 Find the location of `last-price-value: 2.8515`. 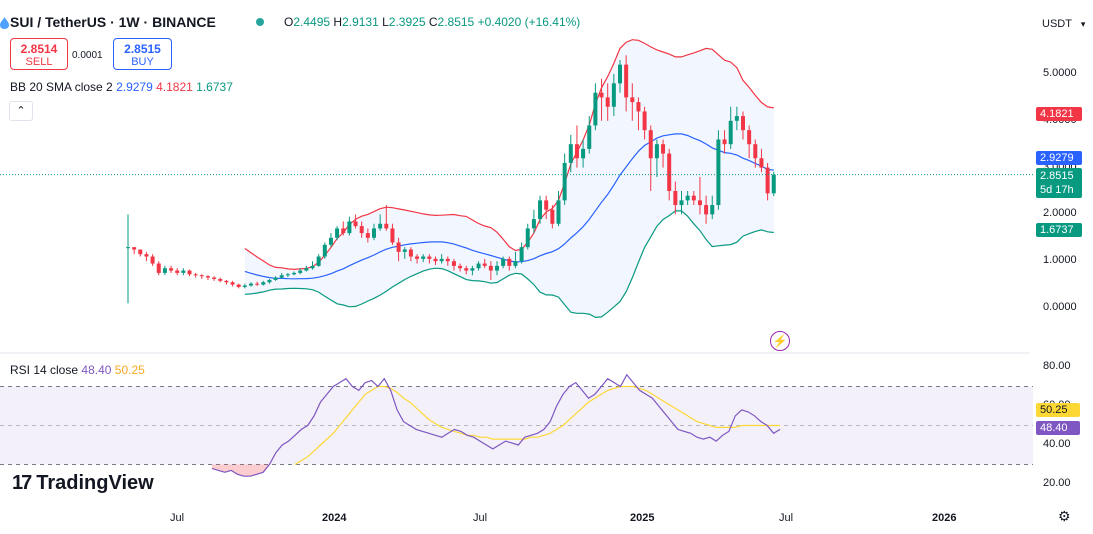

last-price-value: 2.8515 is located at coordinates (1057, 176).